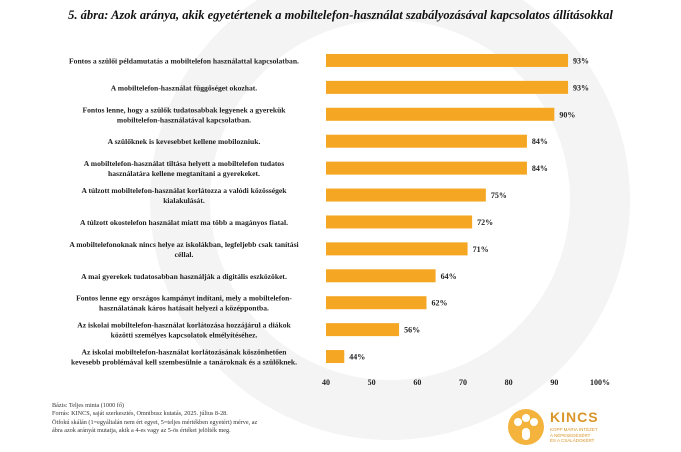  What do you see at coordinates (372, 382) in the screenshot?
I see `x-tick-label-50: 50` at bounding box center [372, 382].